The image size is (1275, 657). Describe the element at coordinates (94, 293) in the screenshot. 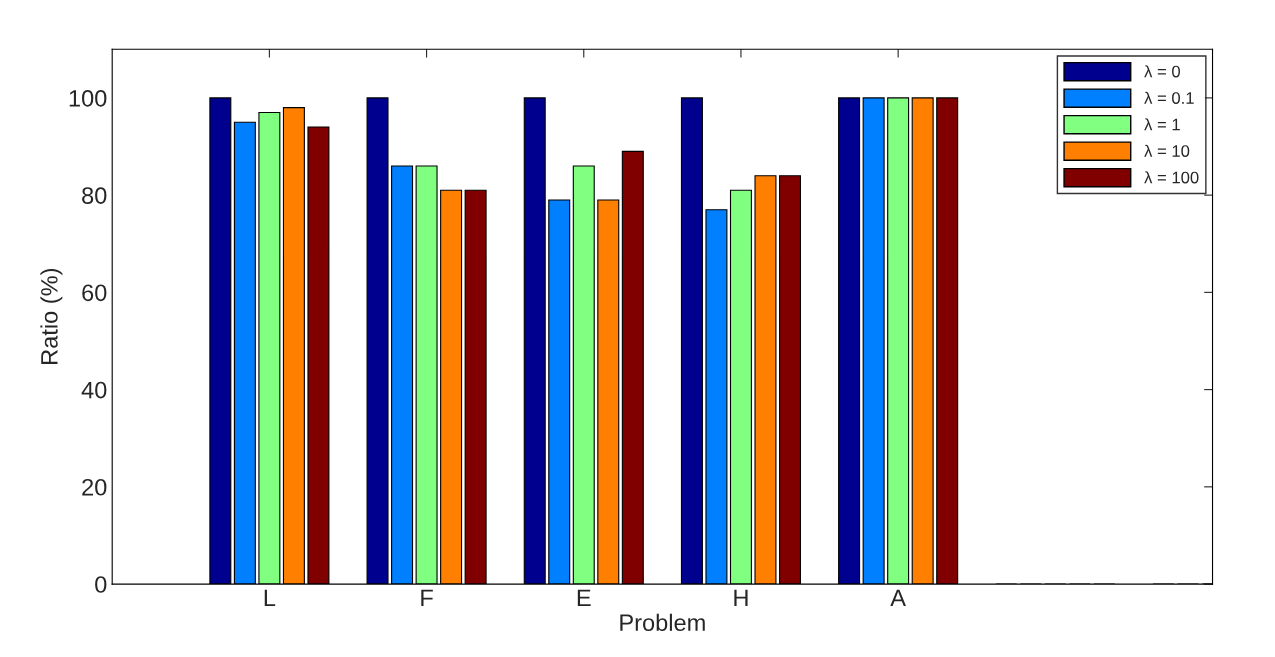

I see `y-tick-label: 60` at that location.